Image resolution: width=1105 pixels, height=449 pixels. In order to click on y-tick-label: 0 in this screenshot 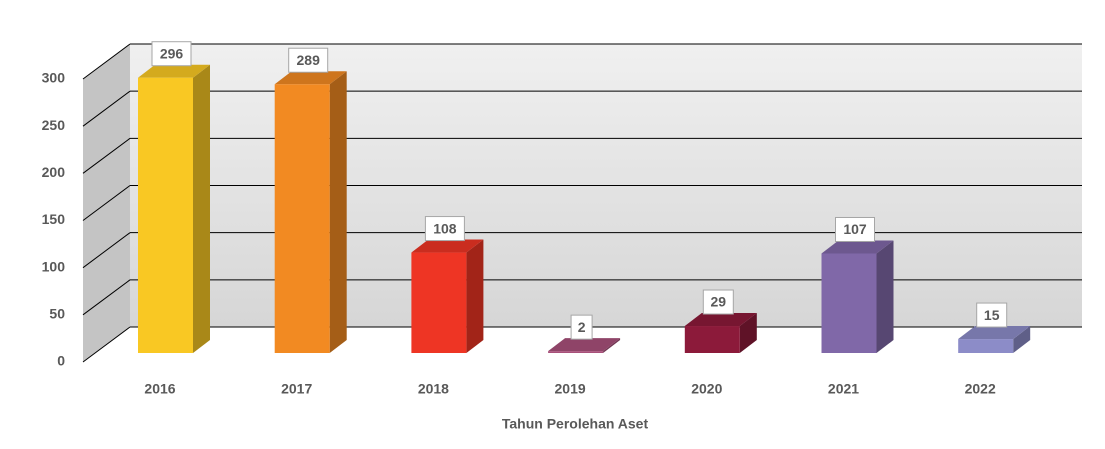, I will do `click(61, 361)`.